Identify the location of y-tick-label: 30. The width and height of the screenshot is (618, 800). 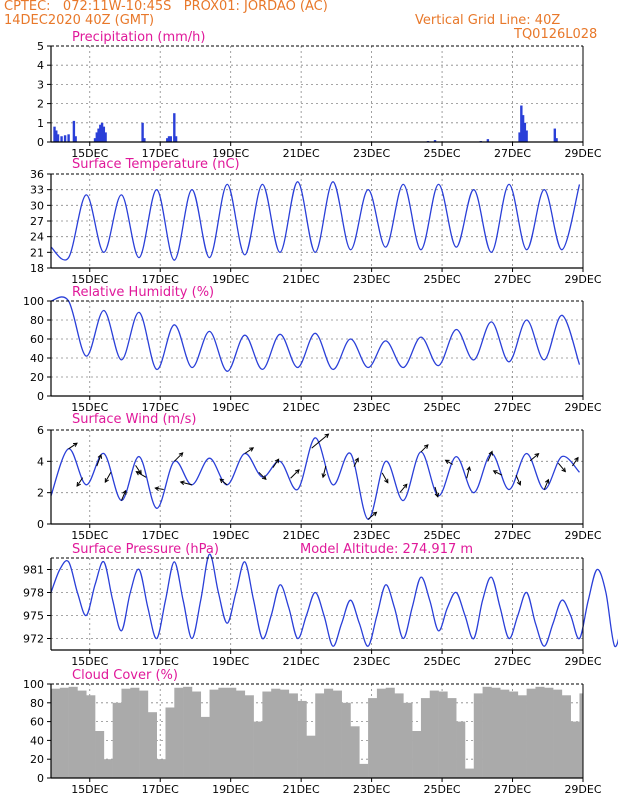
(37, 205).